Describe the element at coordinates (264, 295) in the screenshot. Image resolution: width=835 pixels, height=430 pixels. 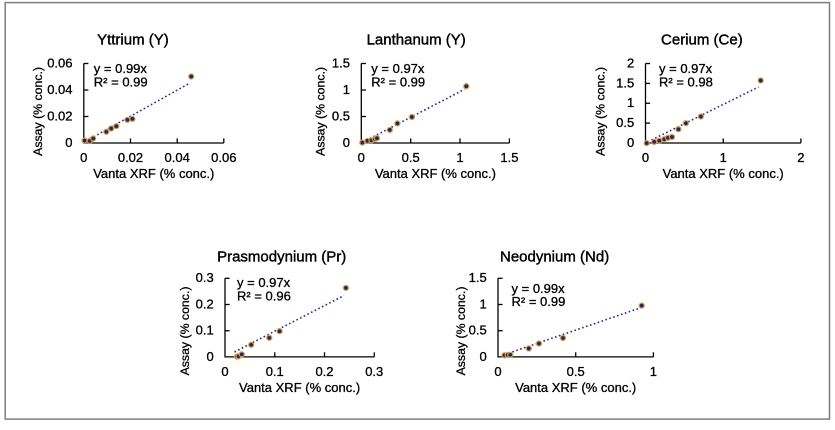
I see `svg-text: R² = 0.96` at that location.